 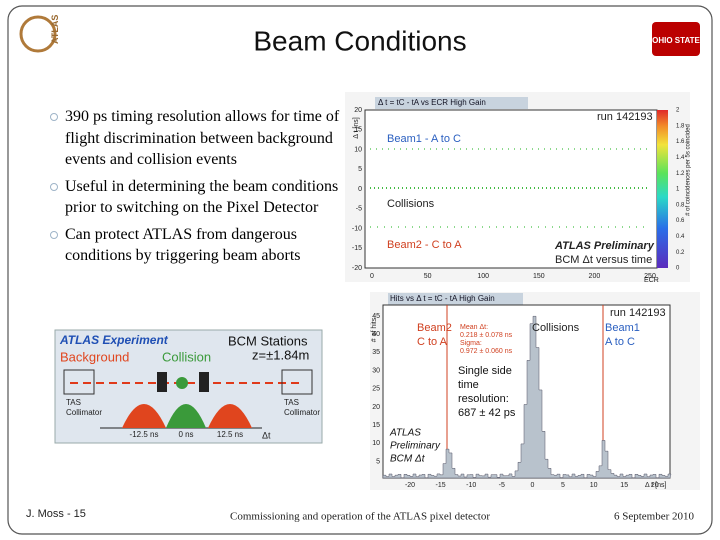 I want to click on histogram, so click(x=527, y=397).